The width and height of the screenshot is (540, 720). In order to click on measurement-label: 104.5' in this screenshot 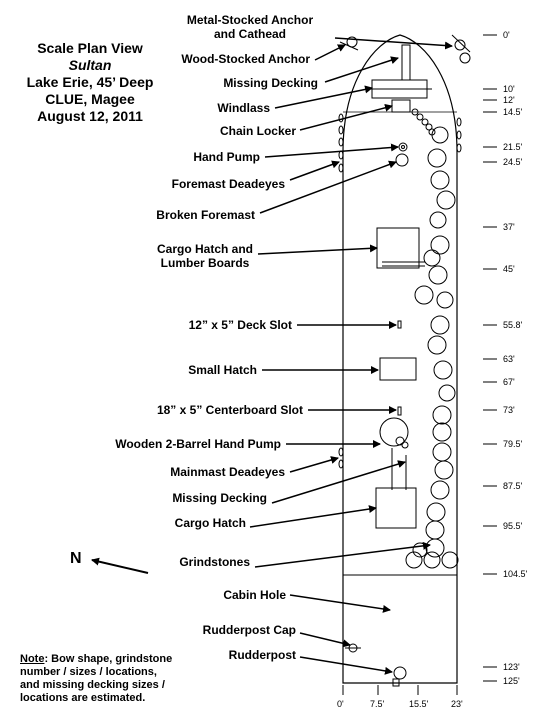, I will do `click(515, 574)`.